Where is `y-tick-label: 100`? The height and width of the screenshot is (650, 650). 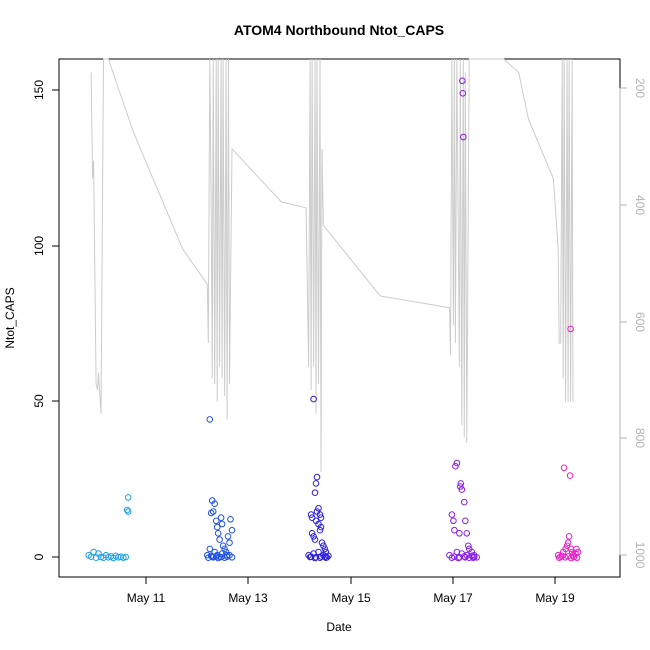 y-tick-label: 100 is located at coordinates (39, 246).